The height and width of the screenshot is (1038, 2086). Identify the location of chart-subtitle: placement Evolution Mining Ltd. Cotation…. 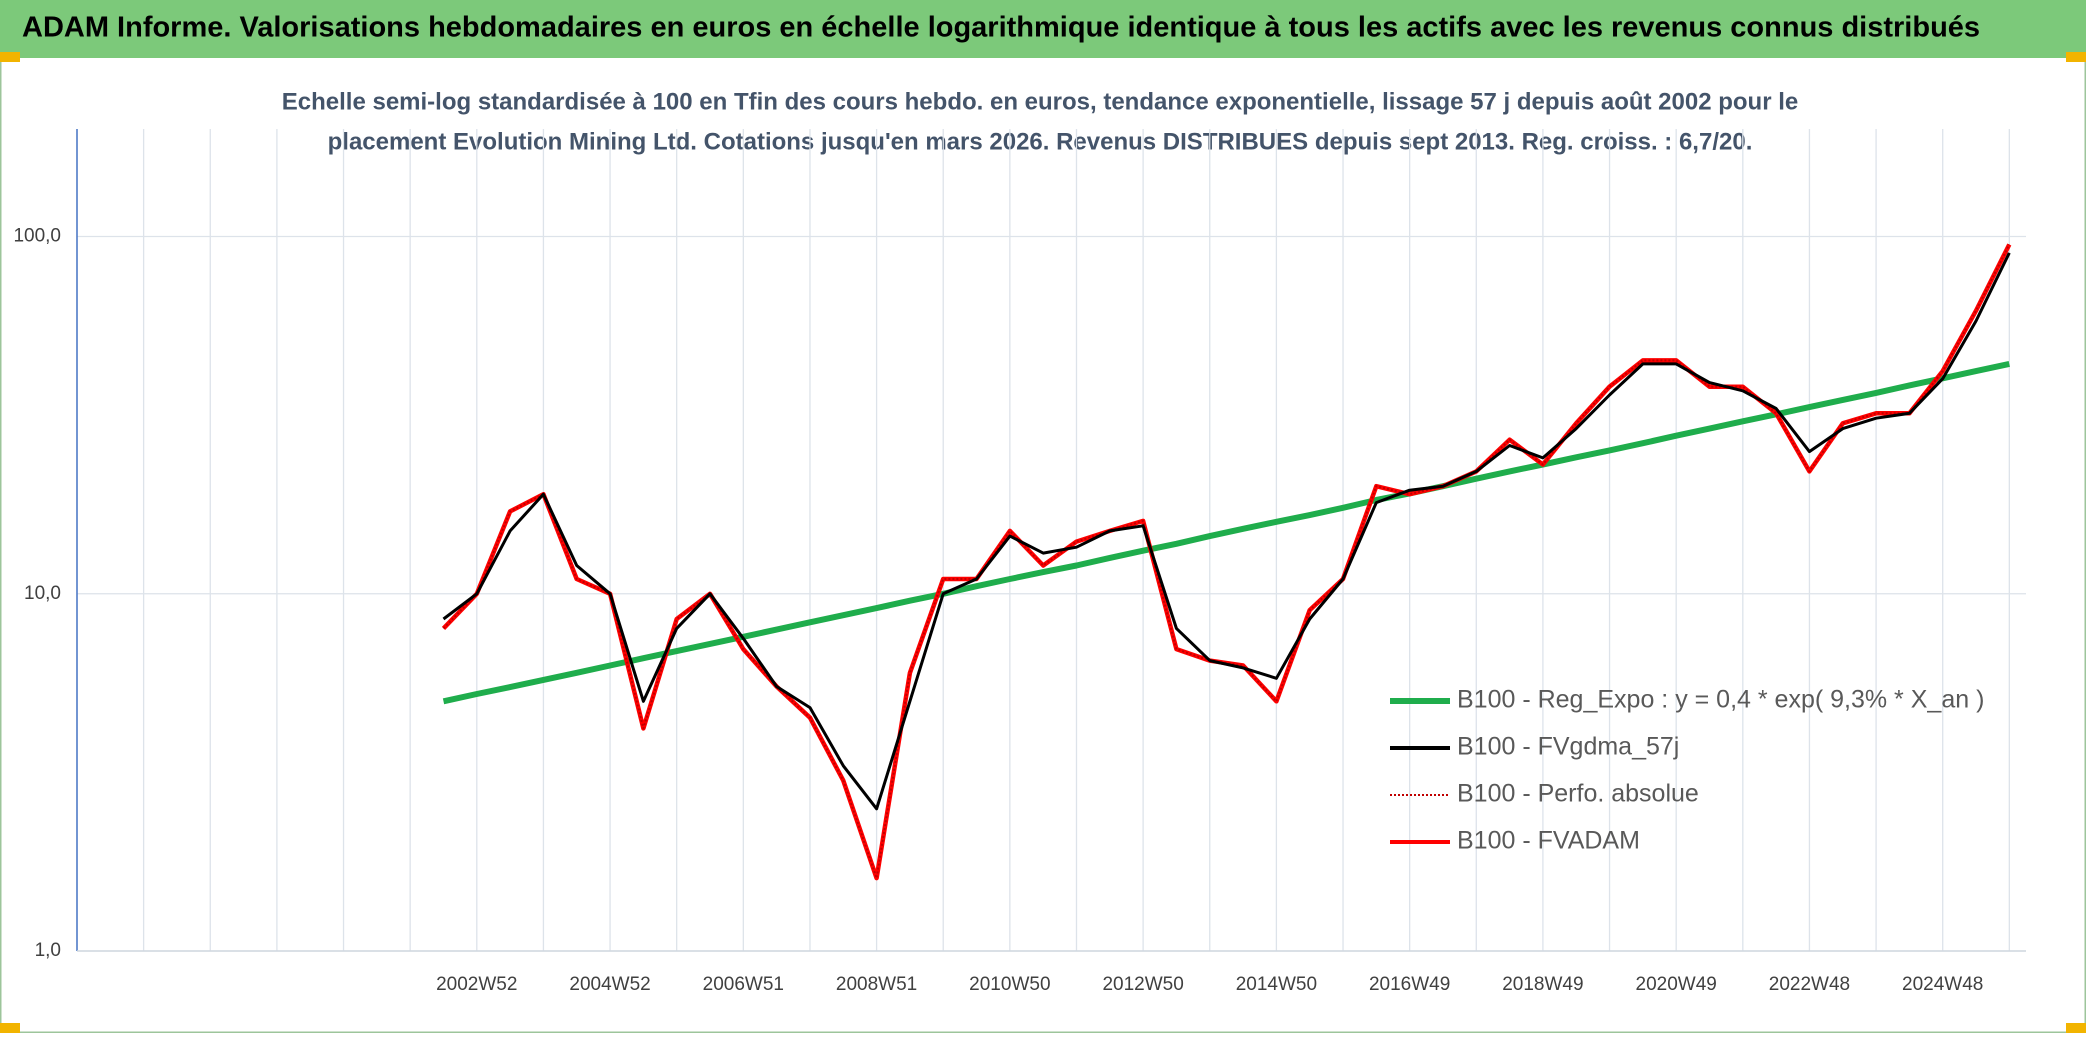
(1040, 141).